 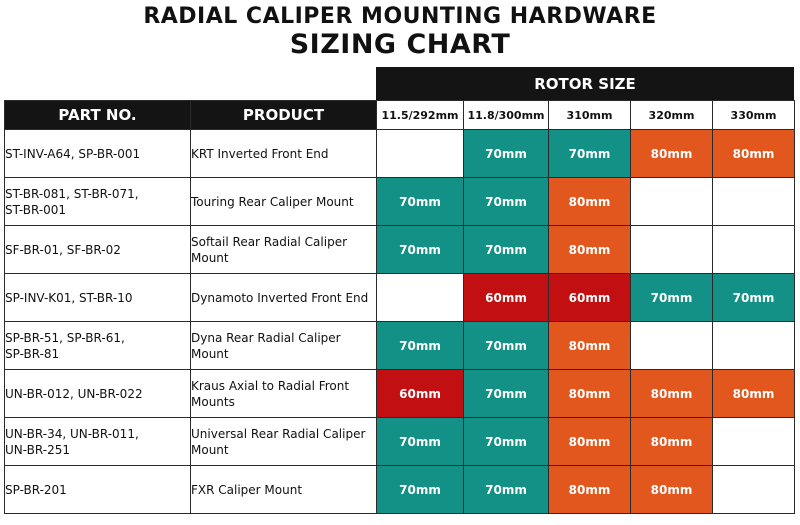 What do you see at coordinates (36, 489) in the screenshot?
I see `part-number-line: SP-BR-201` at bounding box center [36, 489].